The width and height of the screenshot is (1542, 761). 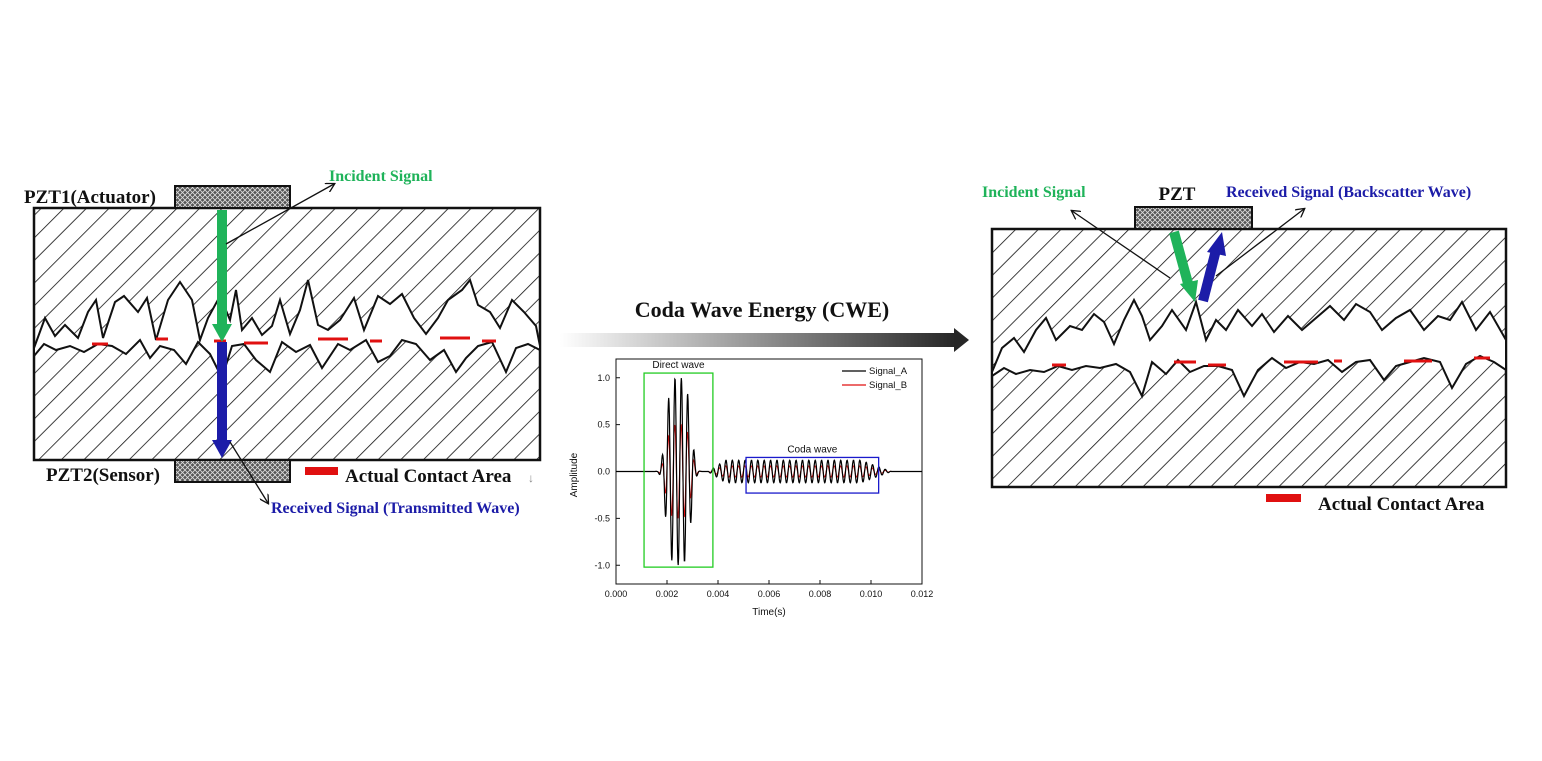 I want to click on incident-signal-label: Incident Signal, so click(x=381, y=176).